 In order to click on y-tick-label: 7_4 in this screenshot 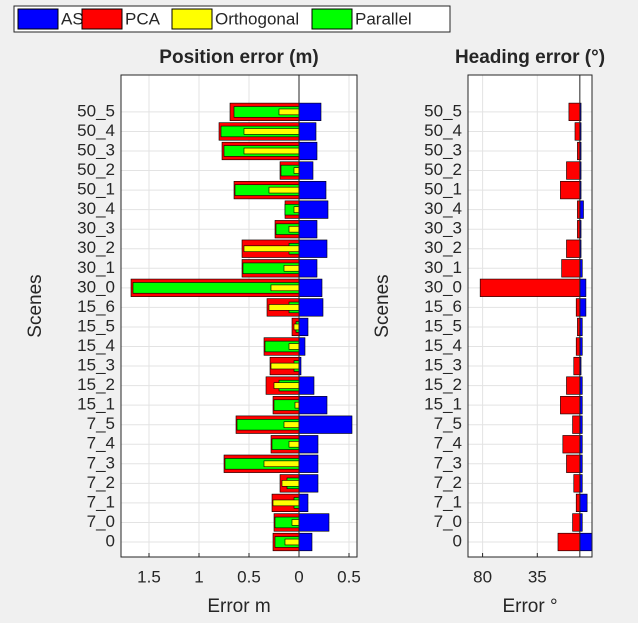, I will do `click(448, 443)`.